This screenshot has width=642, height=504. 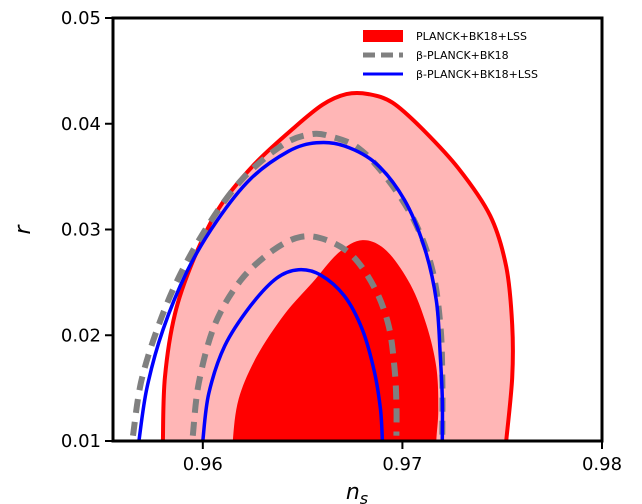 What do you see at coordinates (81, 18) in the screenshot?
I see `y-tick-label: 0.05` at bounding box center [81, 18].